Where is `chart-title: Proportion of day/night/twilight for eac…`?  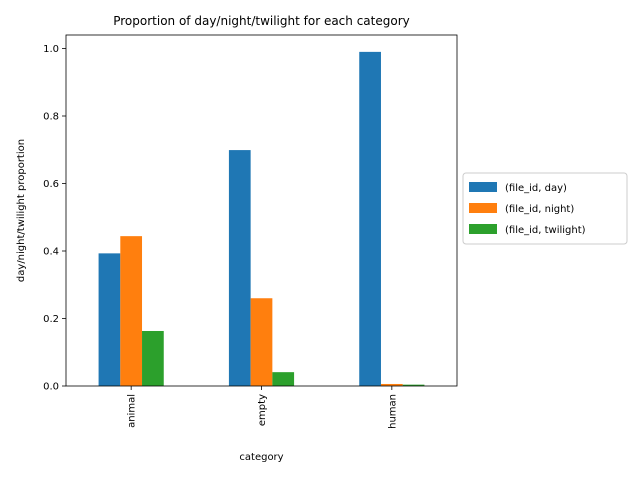
chart-title: Proportion of day/night/twilight for eac… is located at coordinates (261, 21).